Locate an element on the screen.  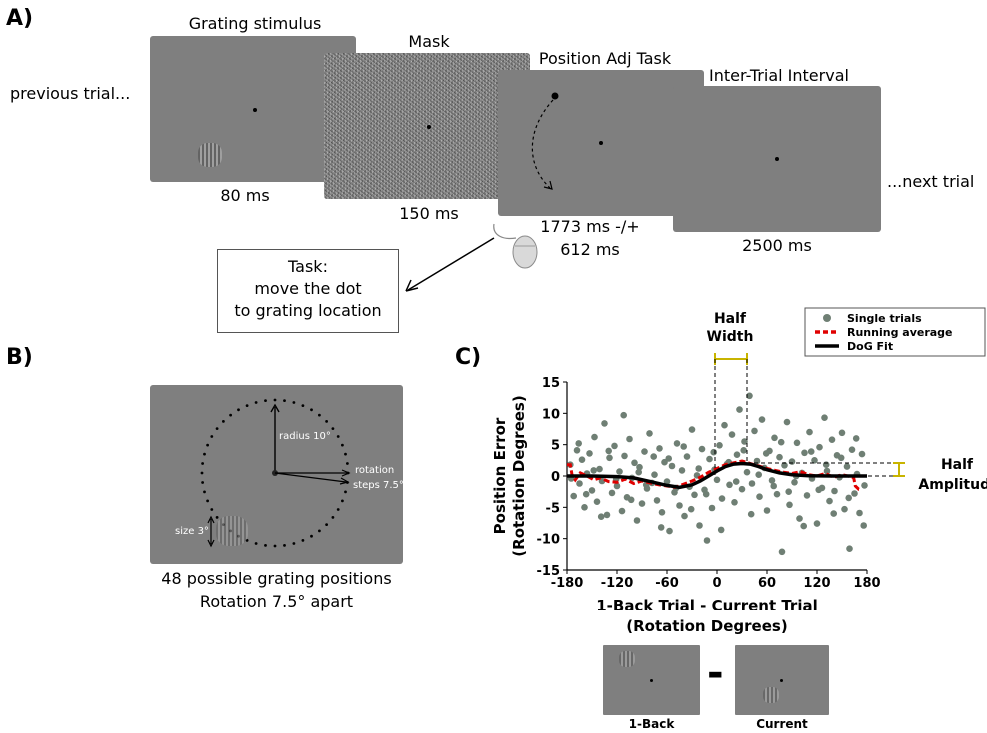
grating-positions-screen: radius 10° rotation steps 7.5° size 3° is located at coordinates (277, 474).